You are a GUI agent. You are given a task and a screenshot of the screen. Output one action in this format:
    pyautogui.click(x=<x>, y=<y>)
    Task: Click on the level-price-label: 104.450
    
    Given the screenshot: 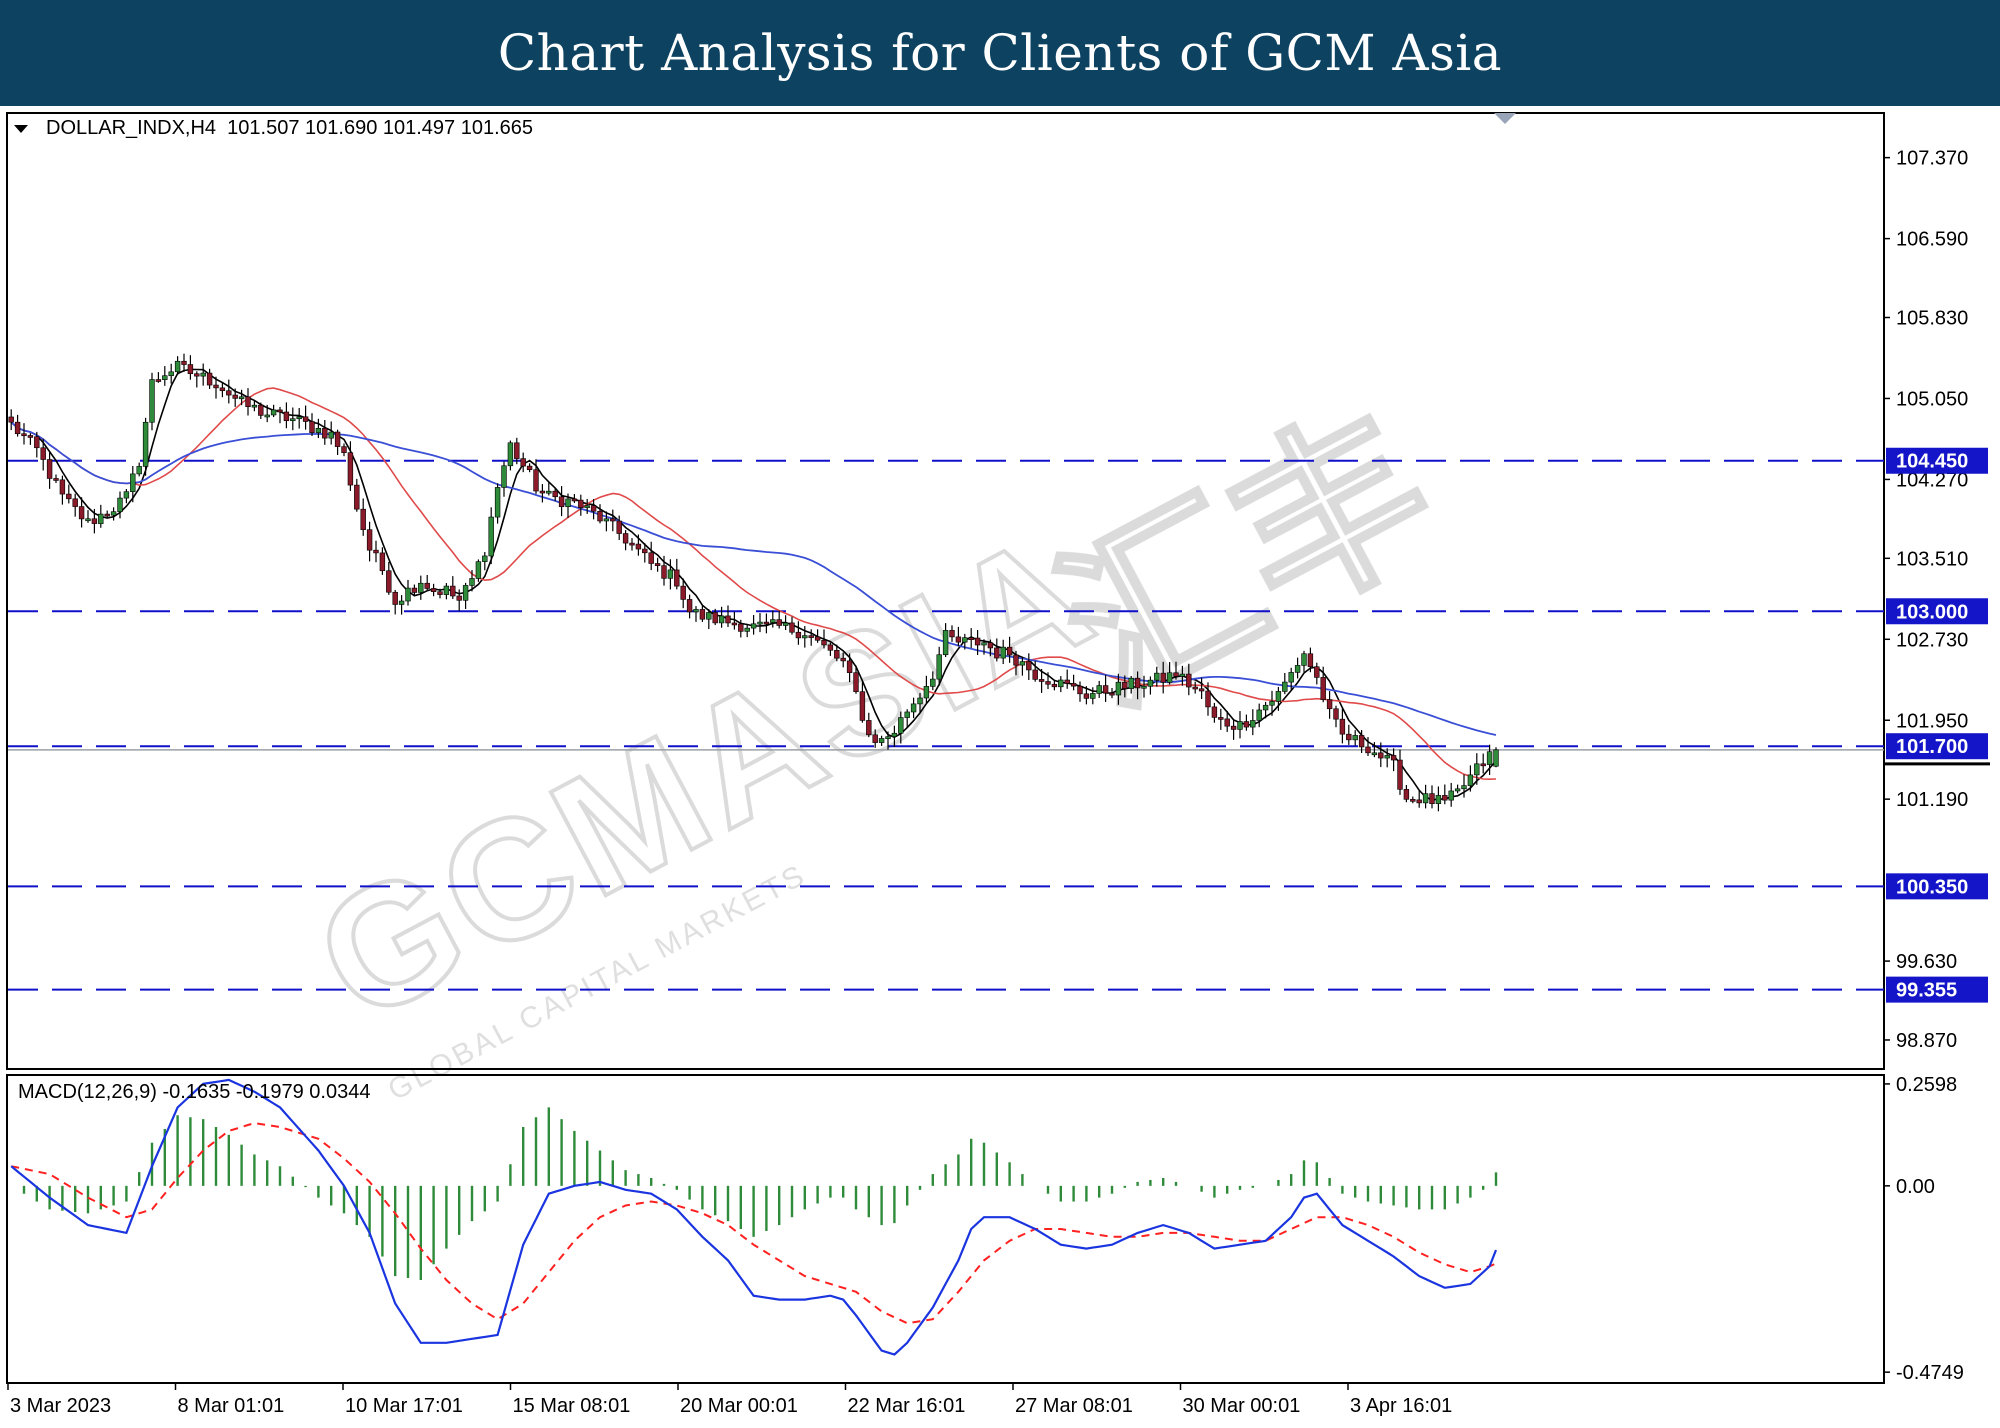 What is the action you would take?
    pyautogui.click(x=1937, y=461)
    